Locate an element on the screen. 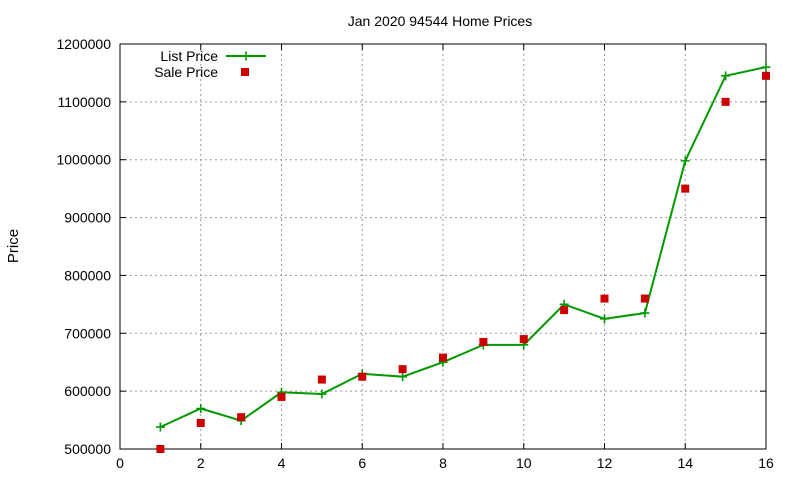  legend-label: Sale Price is located at coordinates (186, 72).